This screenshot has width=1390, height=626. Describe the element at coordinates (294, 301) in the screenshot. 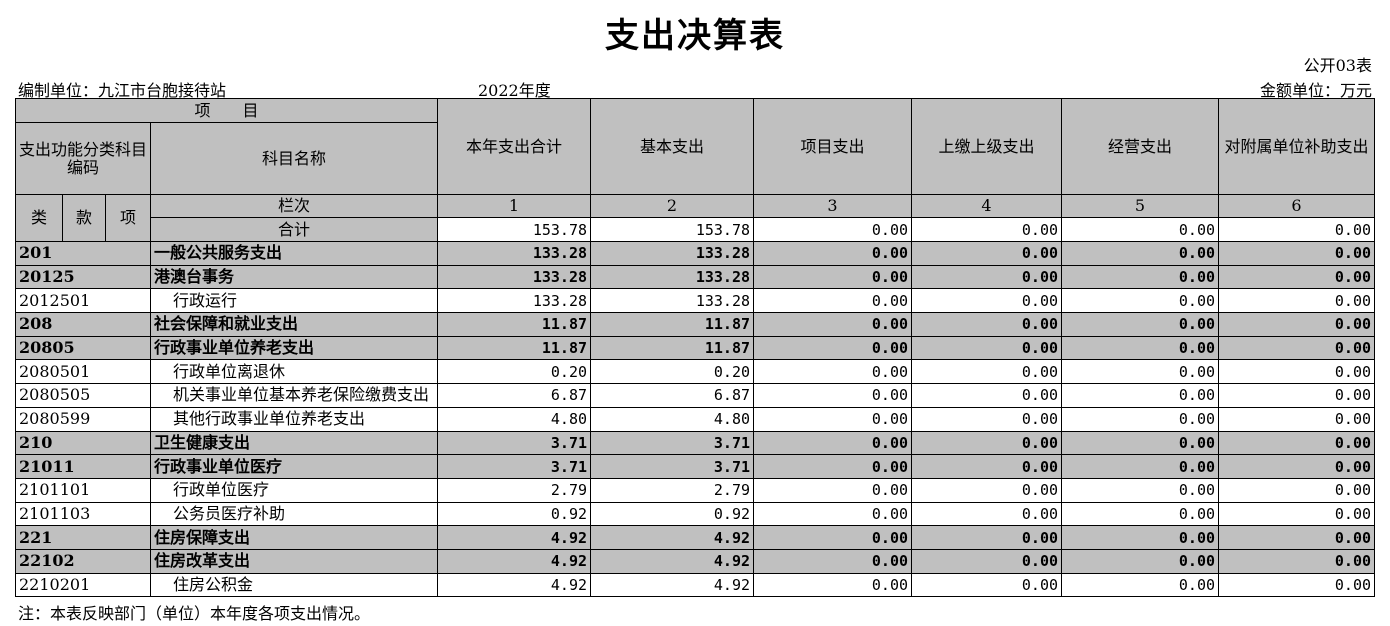

I see `row-name: 行政运行` at that location.